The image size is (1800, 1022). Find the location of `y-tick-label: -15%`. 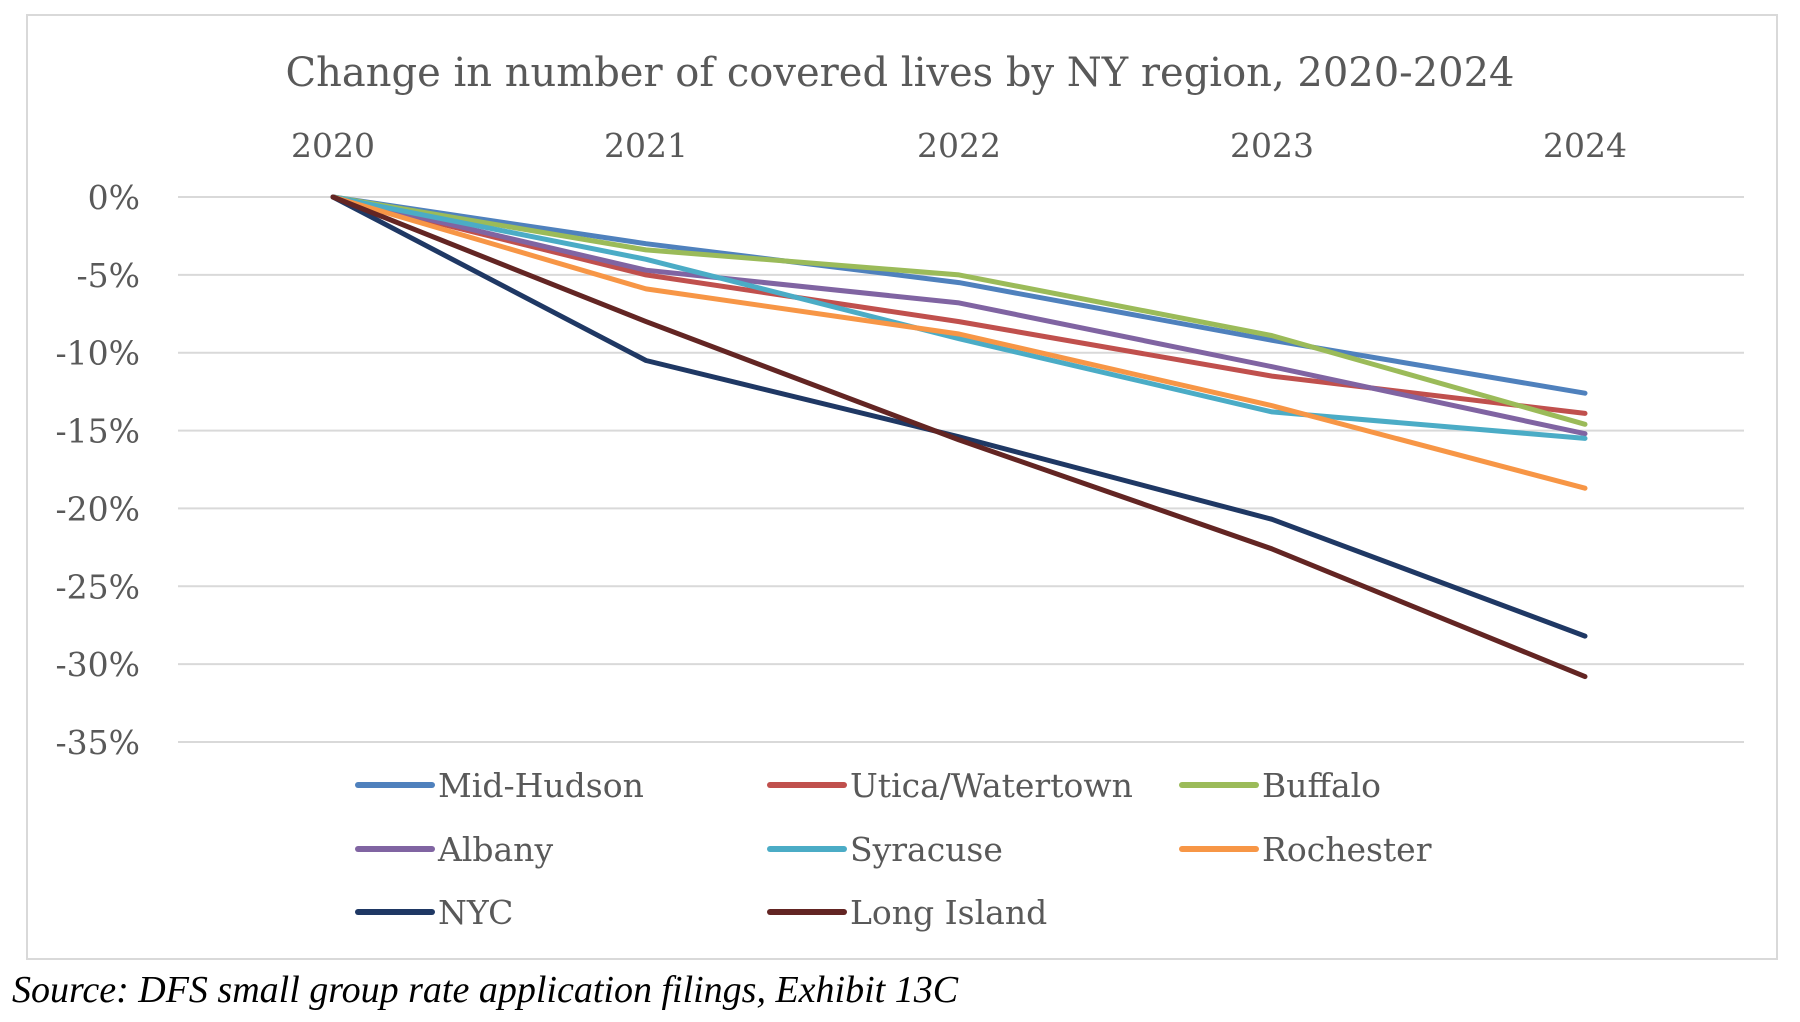

y-tick-label: -15% is located at coordinates (98, 431).